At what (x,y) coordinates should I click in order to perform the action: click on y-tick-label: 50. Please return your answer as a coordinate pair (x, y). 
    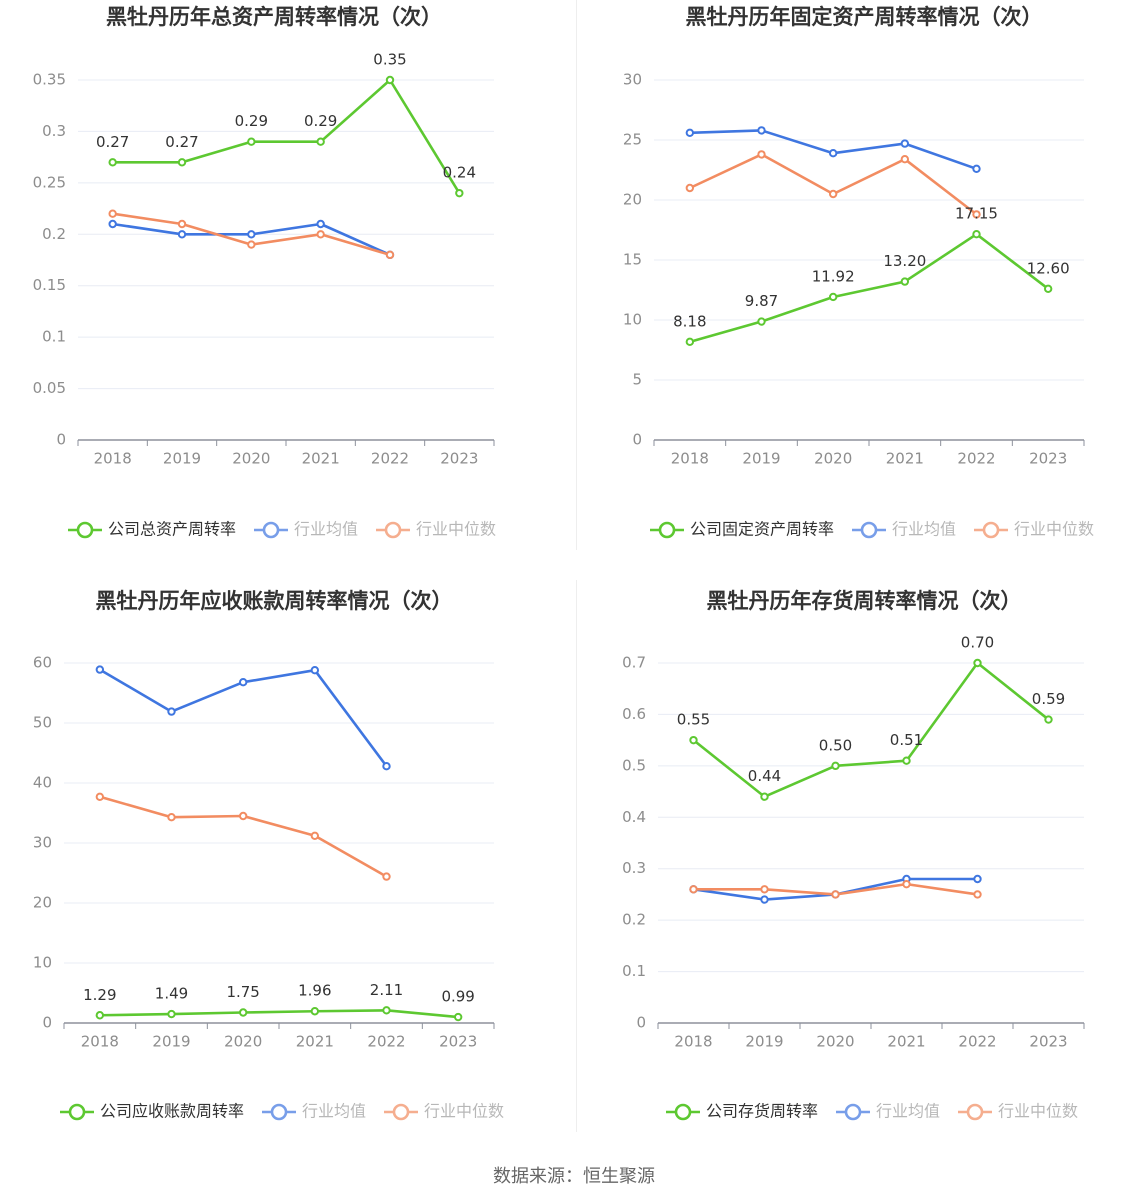
    Looking at the image, I should click on (42, 723).